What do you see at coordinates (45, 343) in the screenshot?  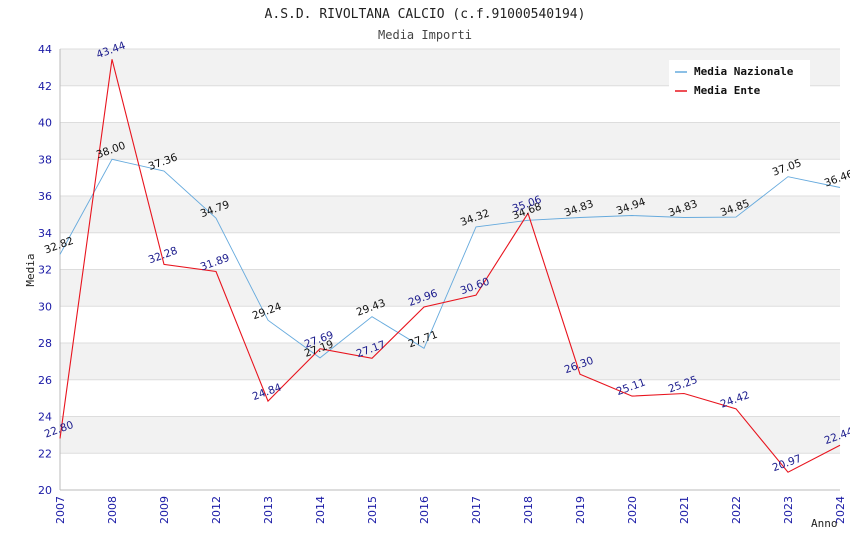 I see `y-tick-label: 28` at bounding box center [45, 343].